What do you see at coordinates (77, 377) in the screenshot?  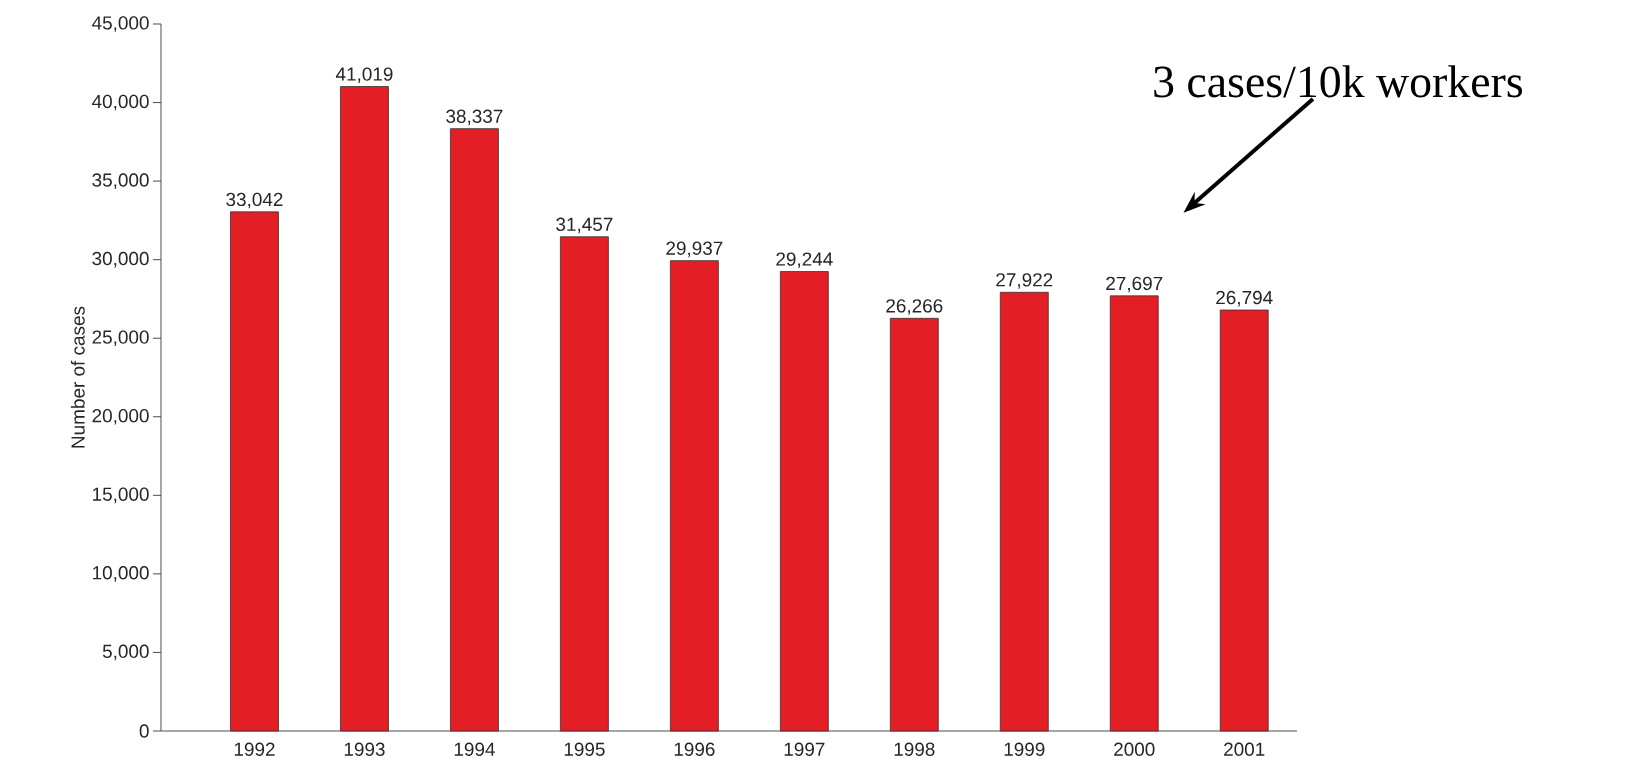 I see `y-axis-title: Number of cases` at bounding box center [77, 377].